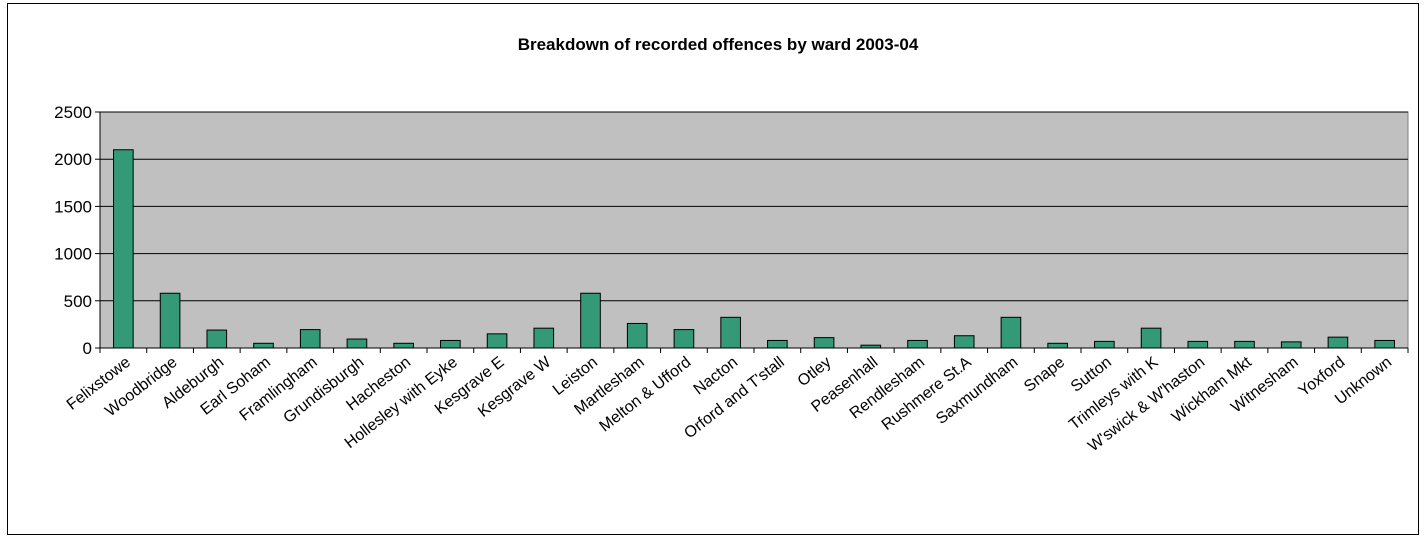 The width and height of the screenshot is (1428, 538). I want to click on x-tick-label: Saxmundham, so click(977, 391).